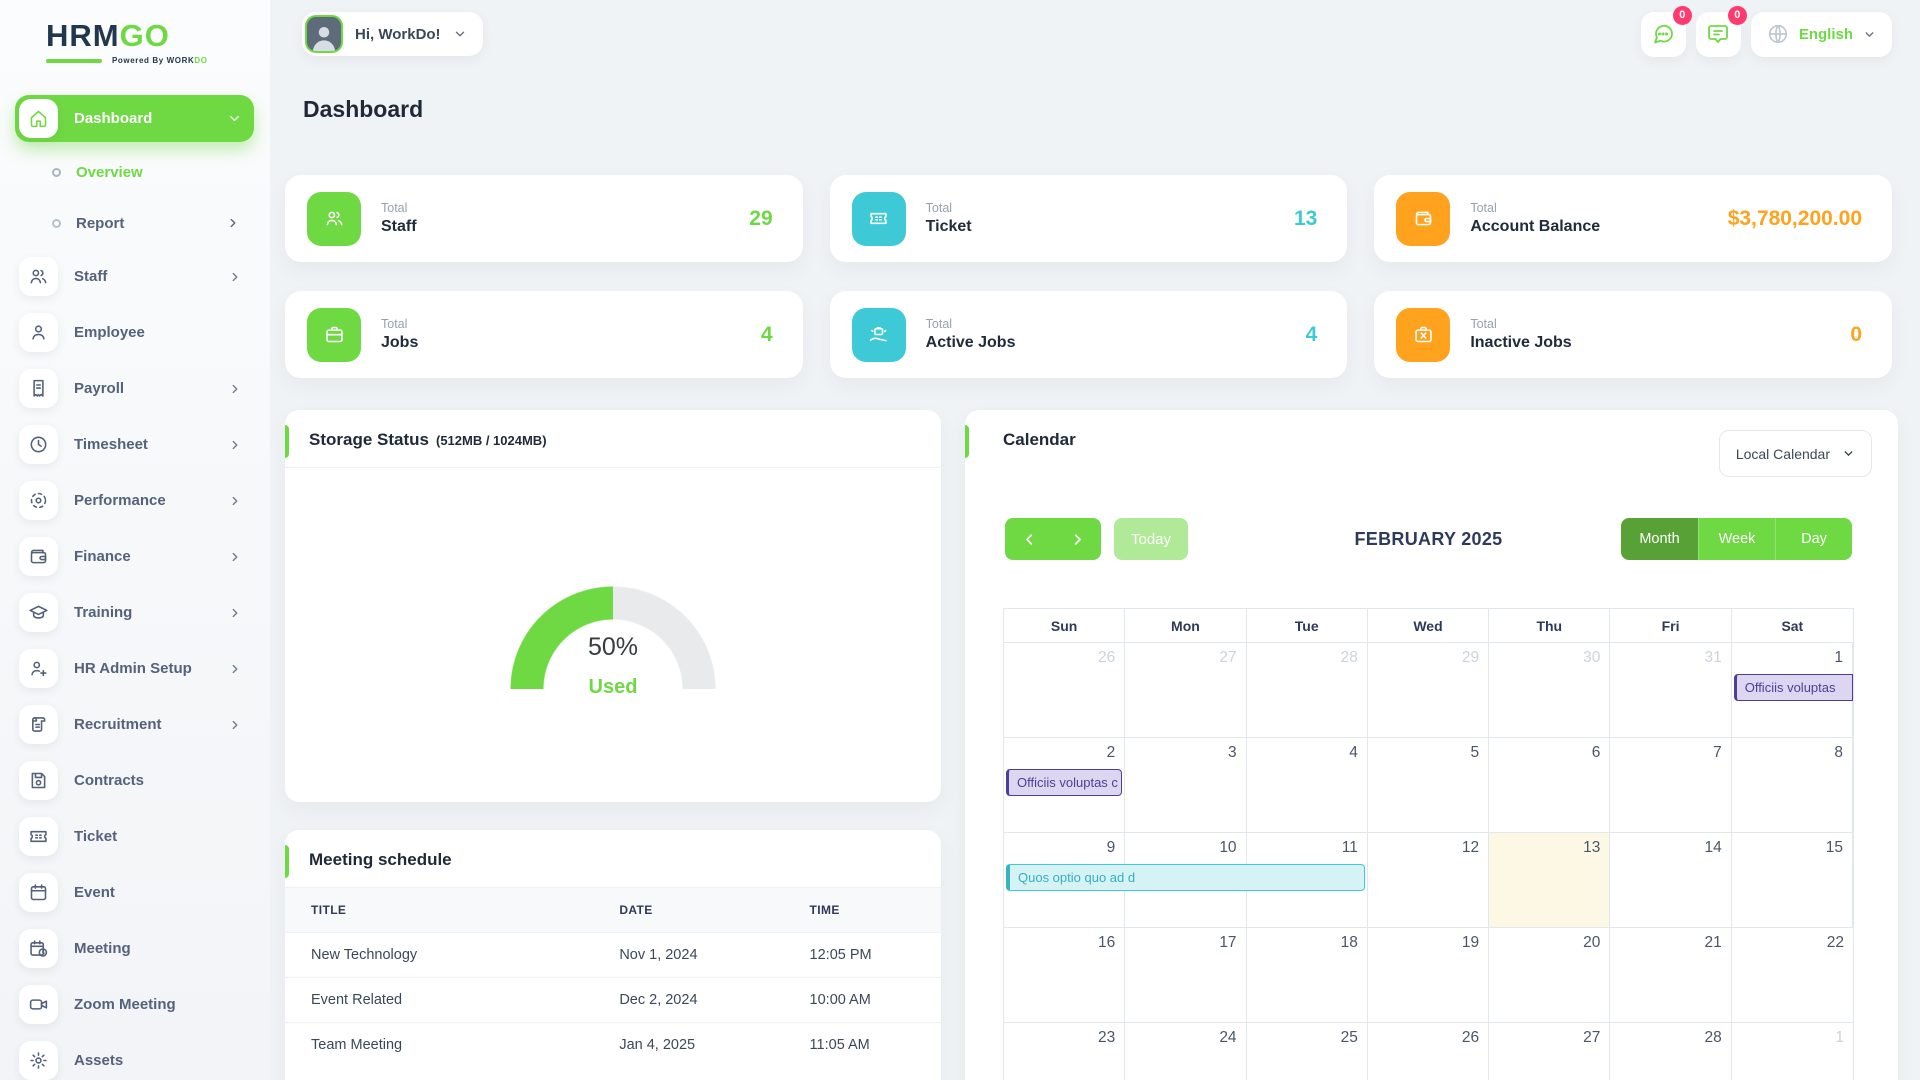  I want to click on storage-gauge: 50% Used, so click(613, 642).